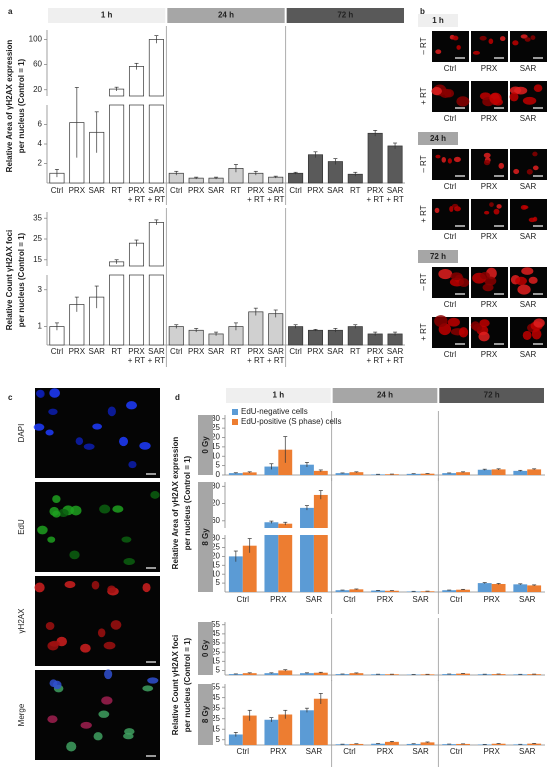  Describe the element at coordinates (177, 397) in the screenshot. I see `panel-label: d` at that location.